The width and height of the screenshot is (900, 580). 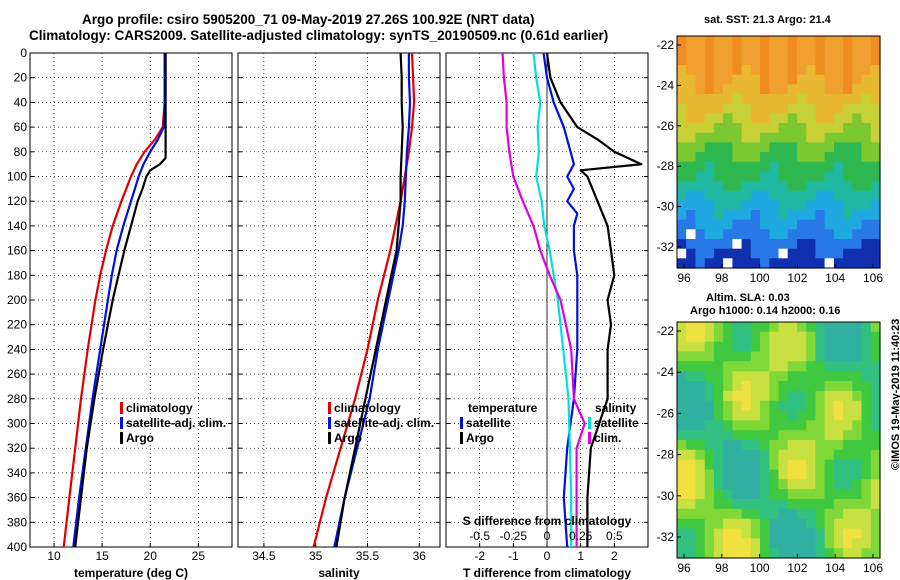 What do you see at coordinates (503, 408) in the screenshot?
I see `legend-diff-temp-title: temperature` at bounding box center [503, 408].